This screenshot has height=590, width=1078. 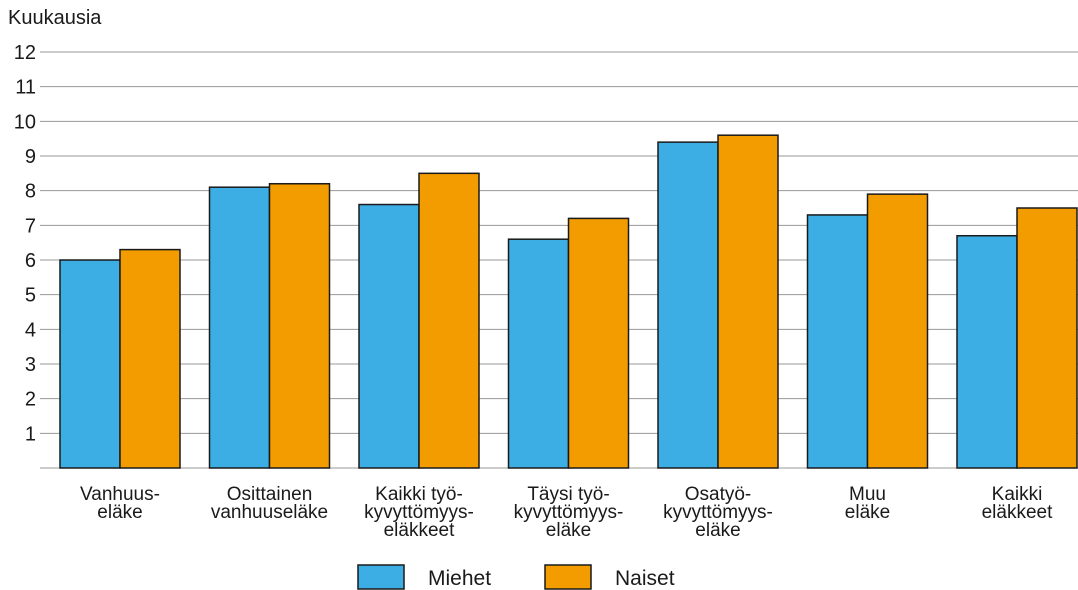 What do you see at coordinates (25, 53) in the screenshot?
I see `y-tick-label: 12` at bounding box center [25, 53].